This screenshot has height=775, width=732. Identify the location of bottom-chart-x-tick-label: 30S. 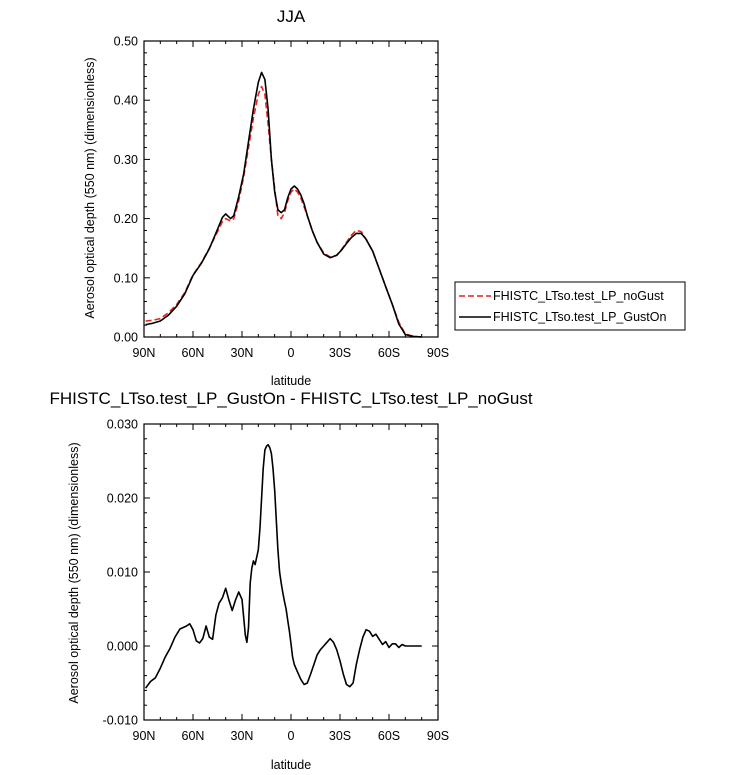
(340, 736).